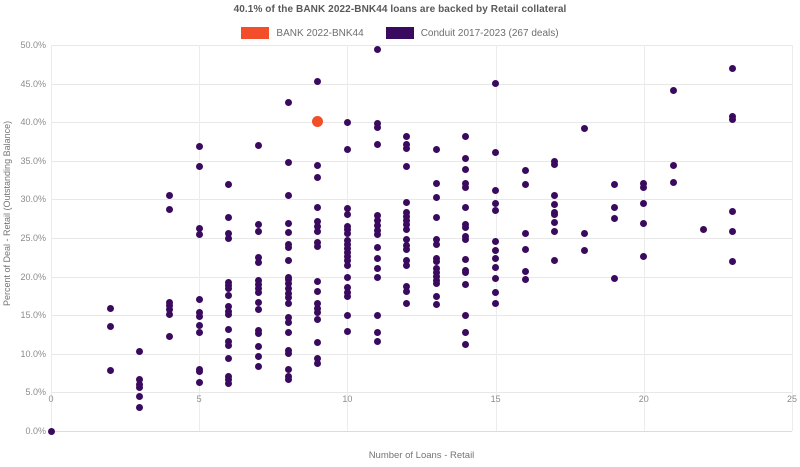 This screenshot has width=800, height=467. I want to click on scatter-point-bank, so click(318, 121).